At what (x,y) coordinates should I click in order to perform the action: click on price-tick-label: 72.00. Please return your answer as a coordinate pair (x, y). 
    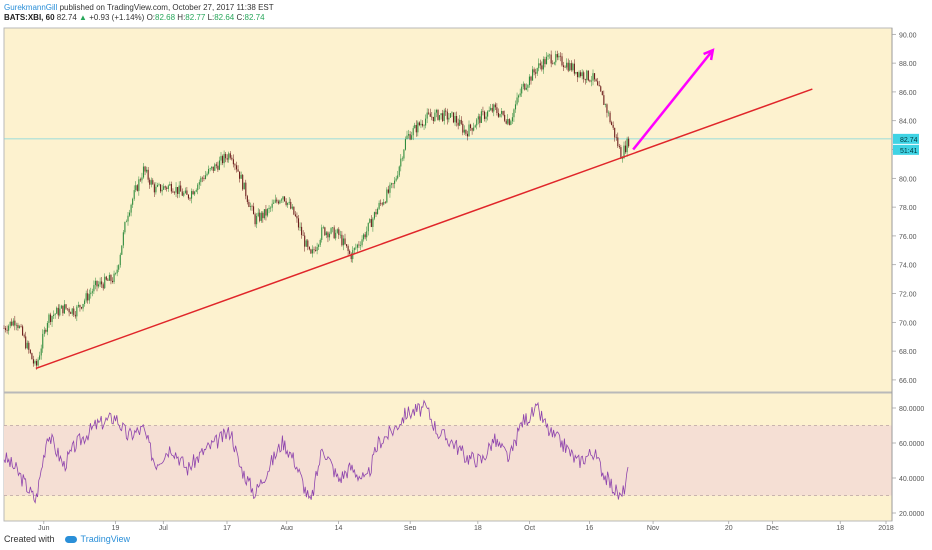
    Looking at the image, I should click on (908, 295).